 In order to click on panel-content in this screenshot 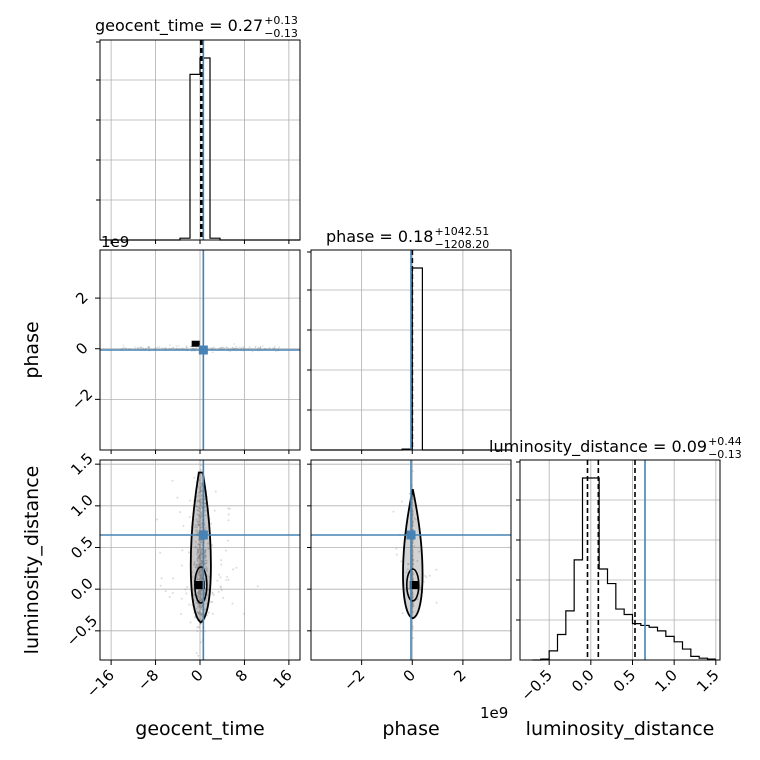, I will do `click(200, 350)`.